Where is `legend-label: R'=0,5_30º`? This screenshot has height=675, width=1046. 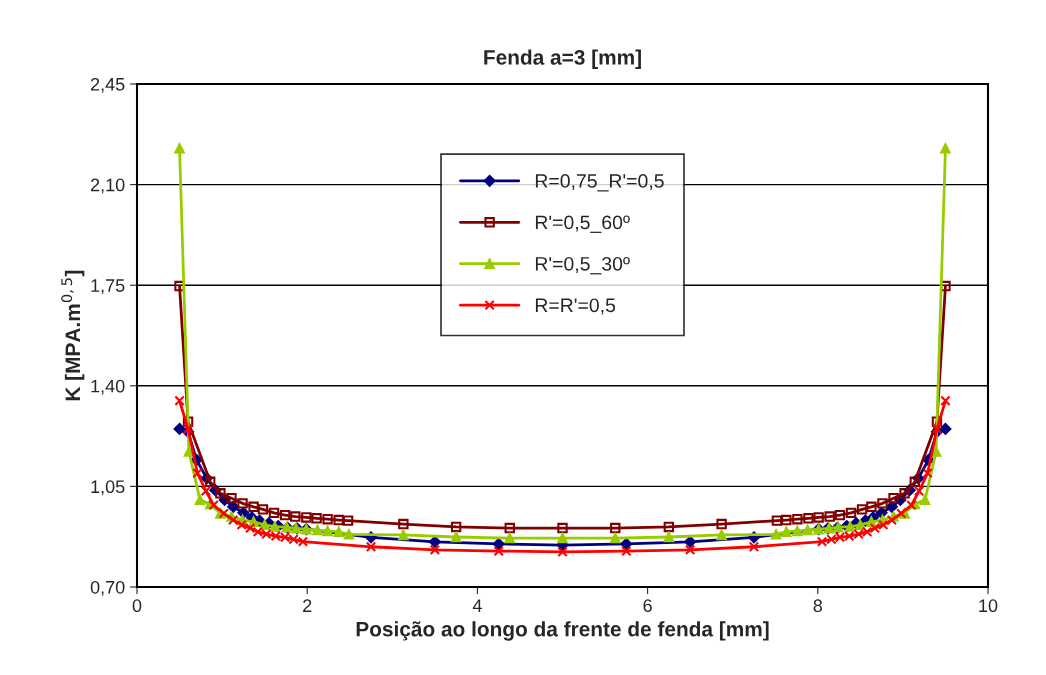 legend-label: R'=0,5_30º is located at coordinates (582, 265).